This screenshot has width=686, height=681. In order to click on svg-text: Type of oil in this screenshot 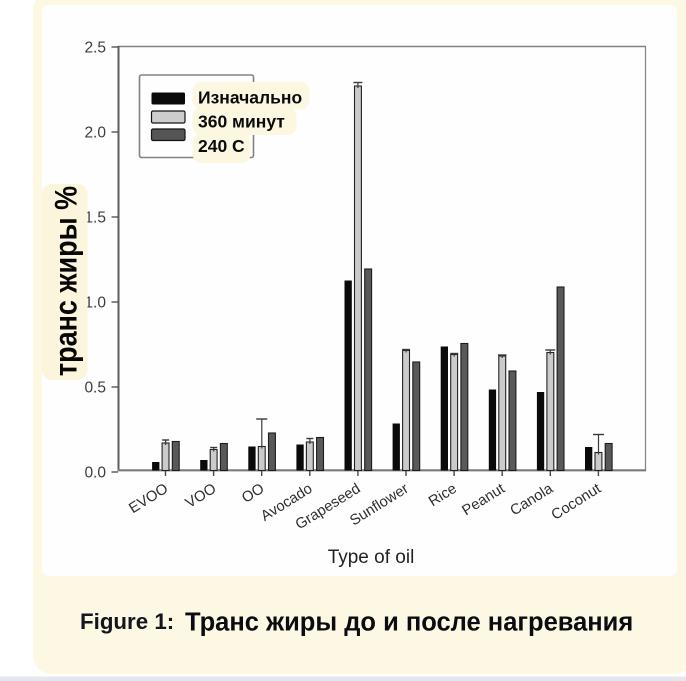, I will do `click(371, 557)`.